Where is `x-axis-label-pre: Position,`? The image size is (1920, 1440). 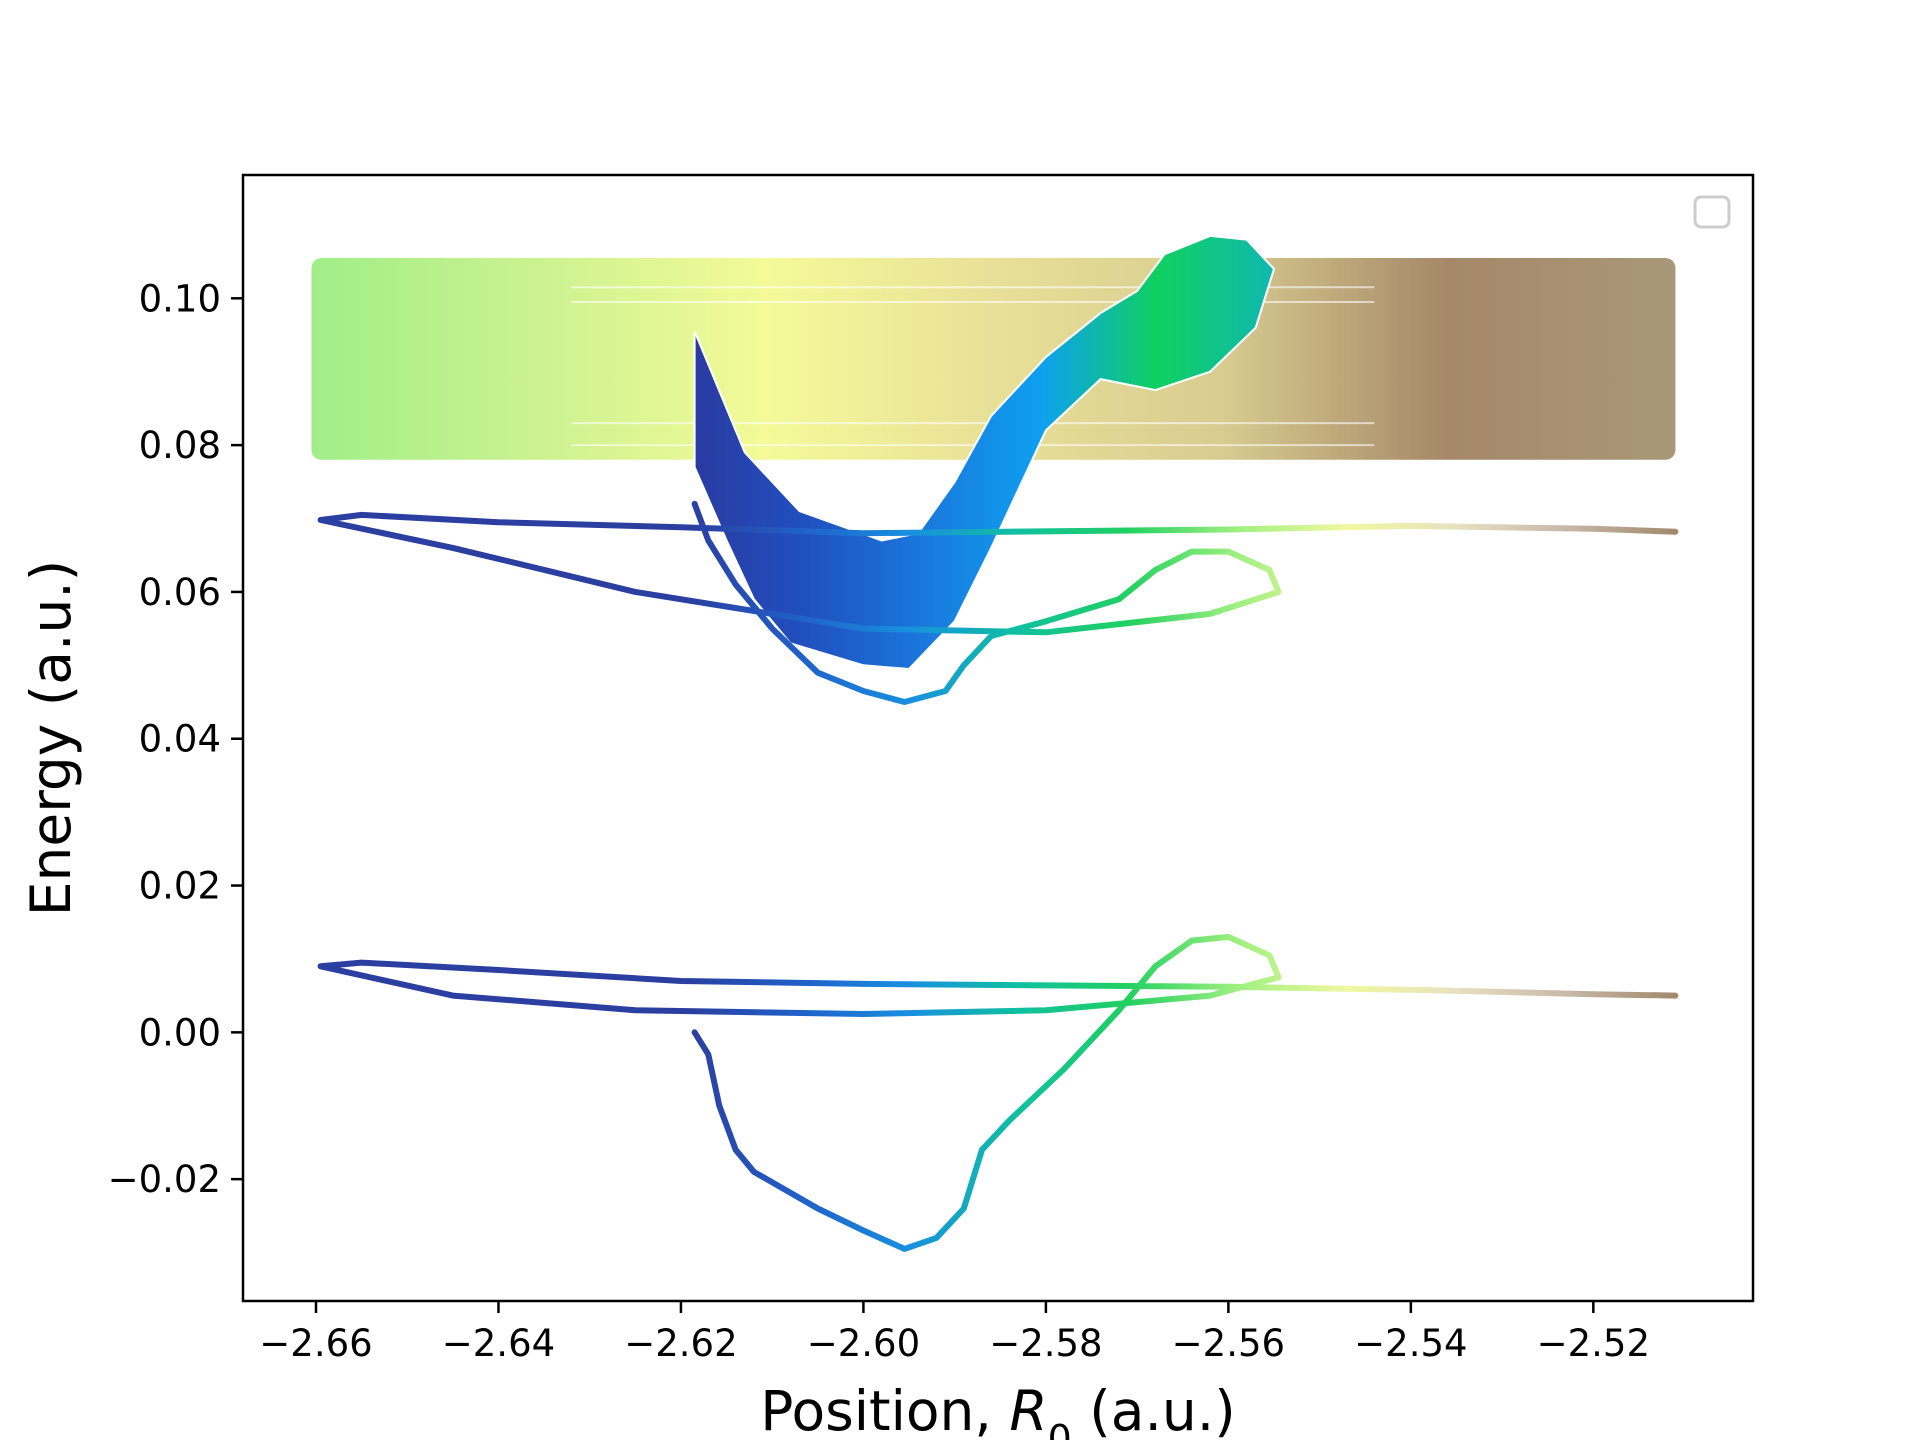
x-axis-label-pre: Position, is located at coordinates (884, 1409).